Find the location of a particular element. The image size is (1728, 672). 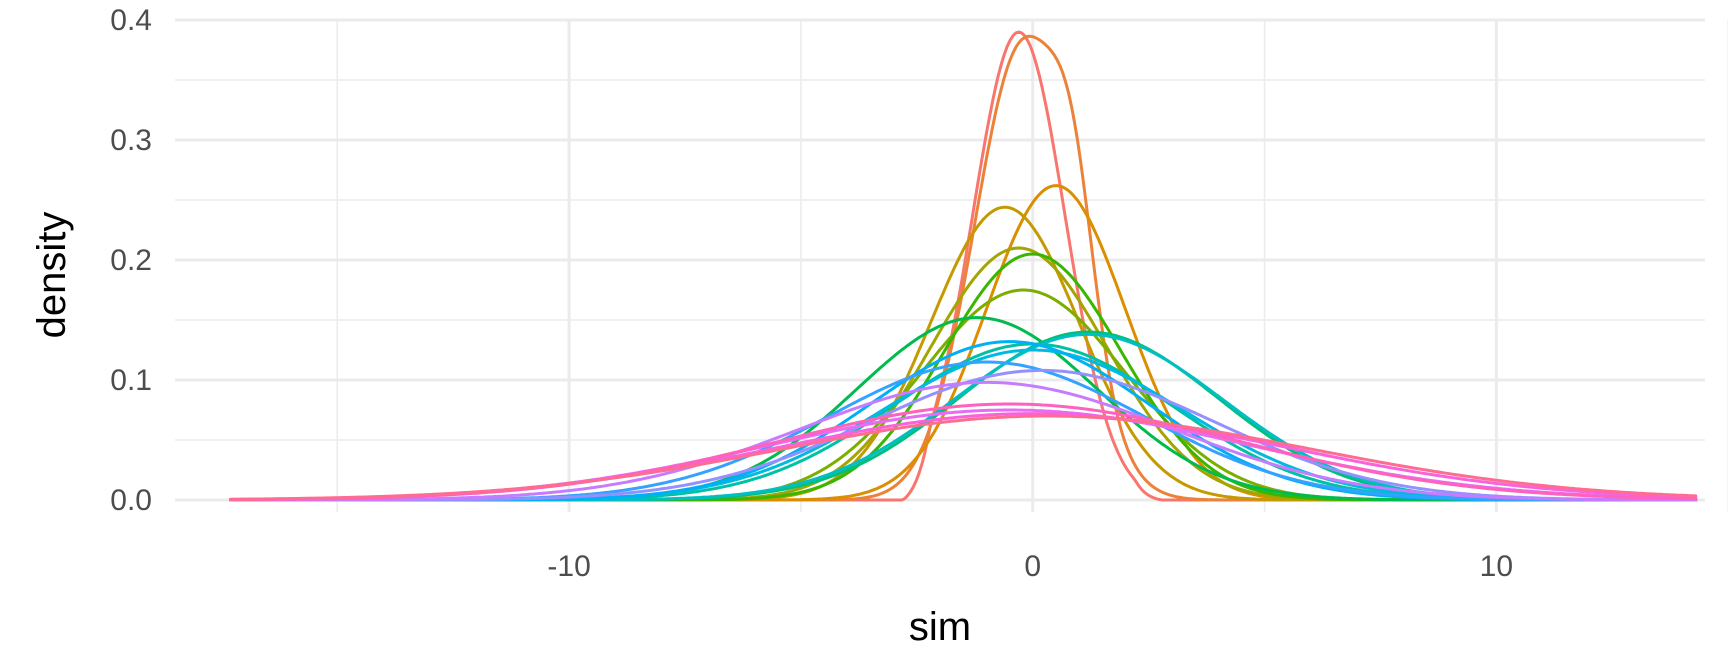

y-tick-label: 0.1 is located at coordinates (131, 380).